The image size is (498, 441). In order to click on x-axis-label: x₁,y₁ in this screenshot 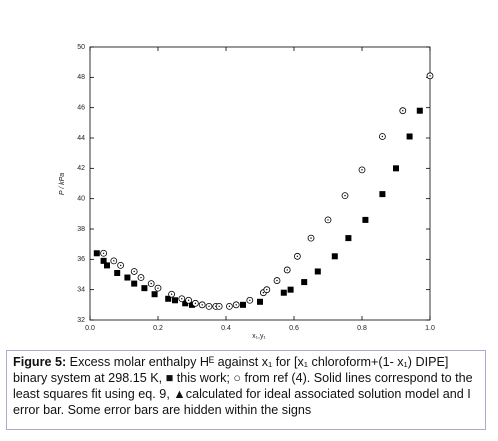, I will do `click(259, 336)`.